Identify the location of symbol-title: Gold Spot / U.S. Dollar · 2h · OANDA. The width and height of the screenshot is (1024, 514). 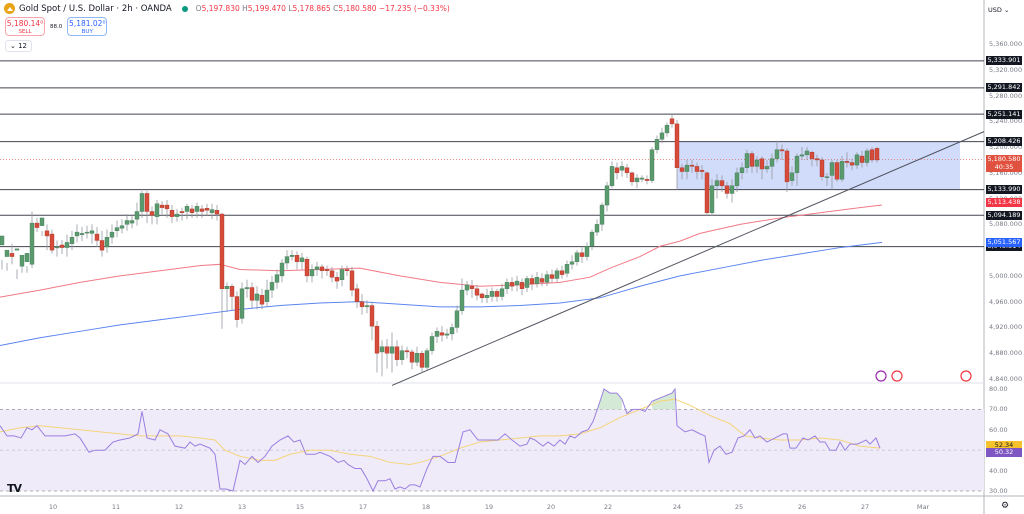
(95, 8).